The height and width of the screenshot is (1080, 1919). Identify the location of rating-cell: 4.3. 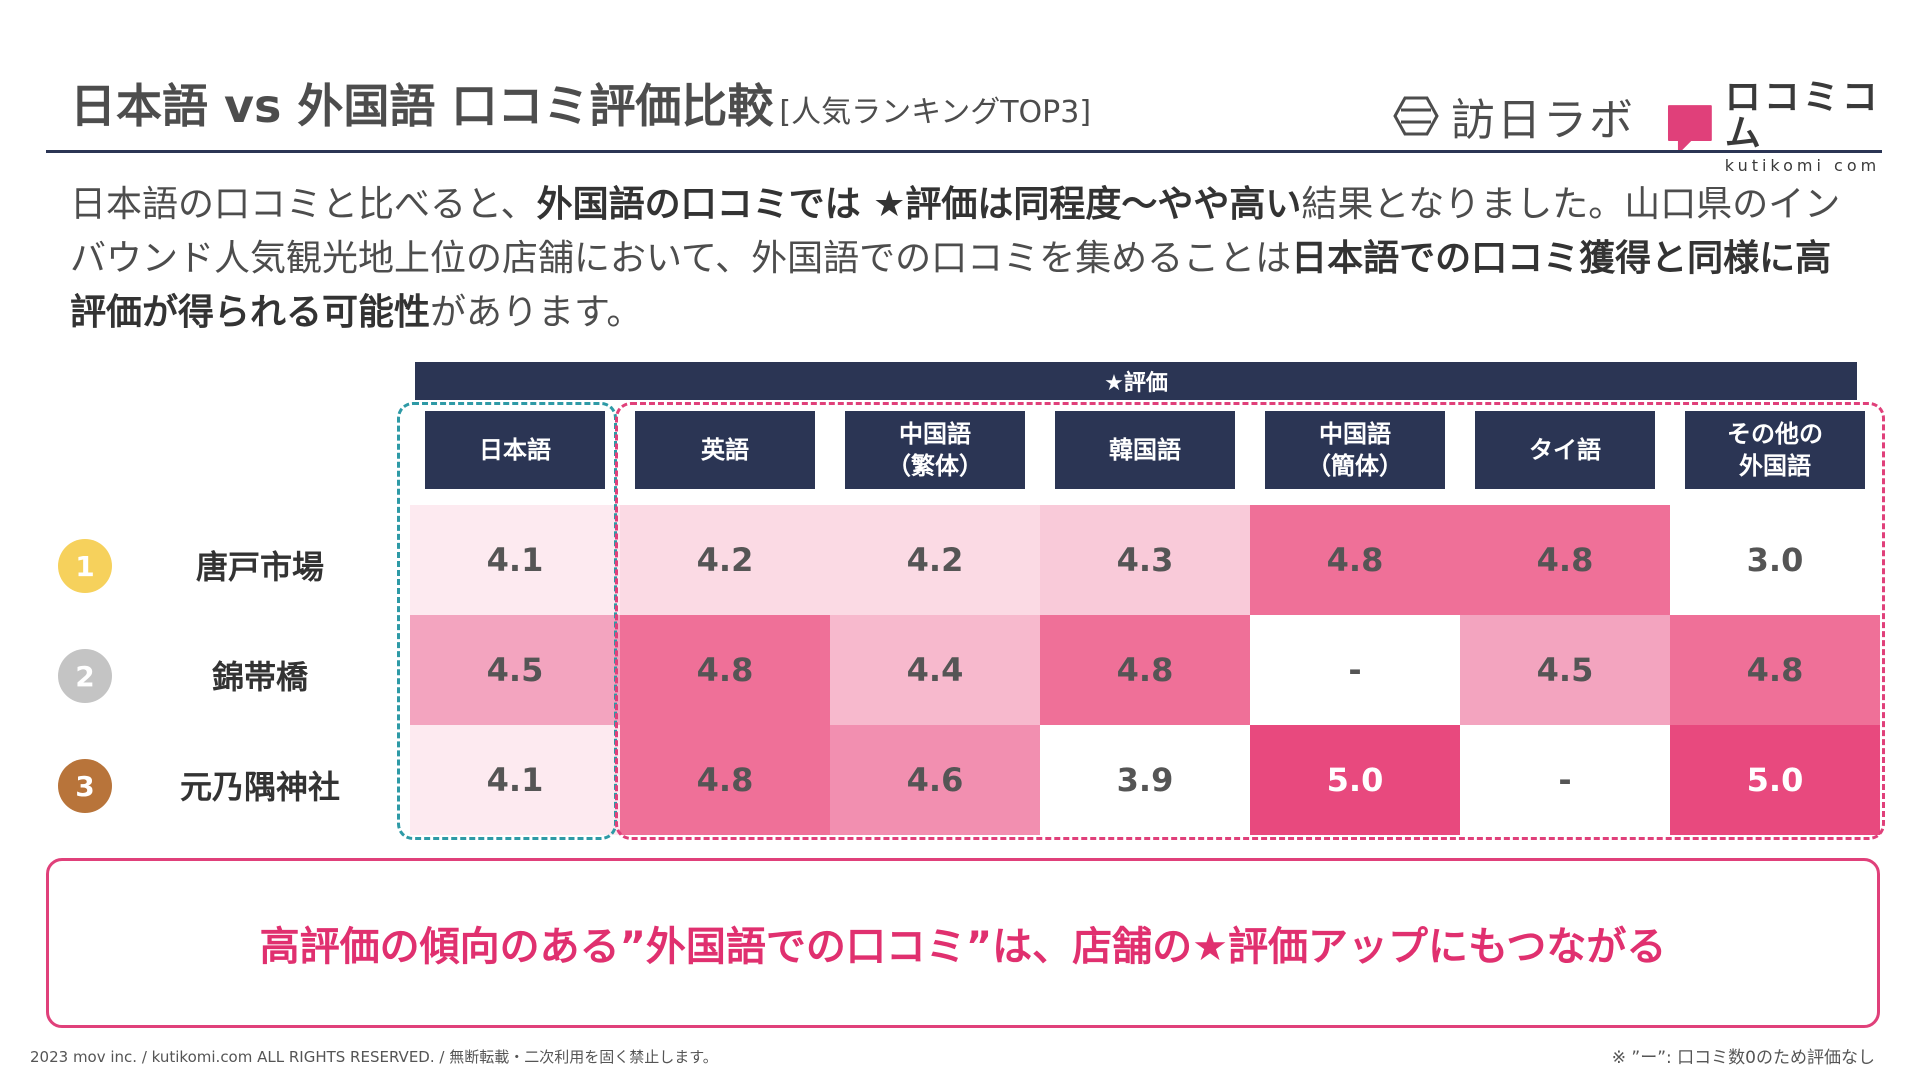
(1145, 560).